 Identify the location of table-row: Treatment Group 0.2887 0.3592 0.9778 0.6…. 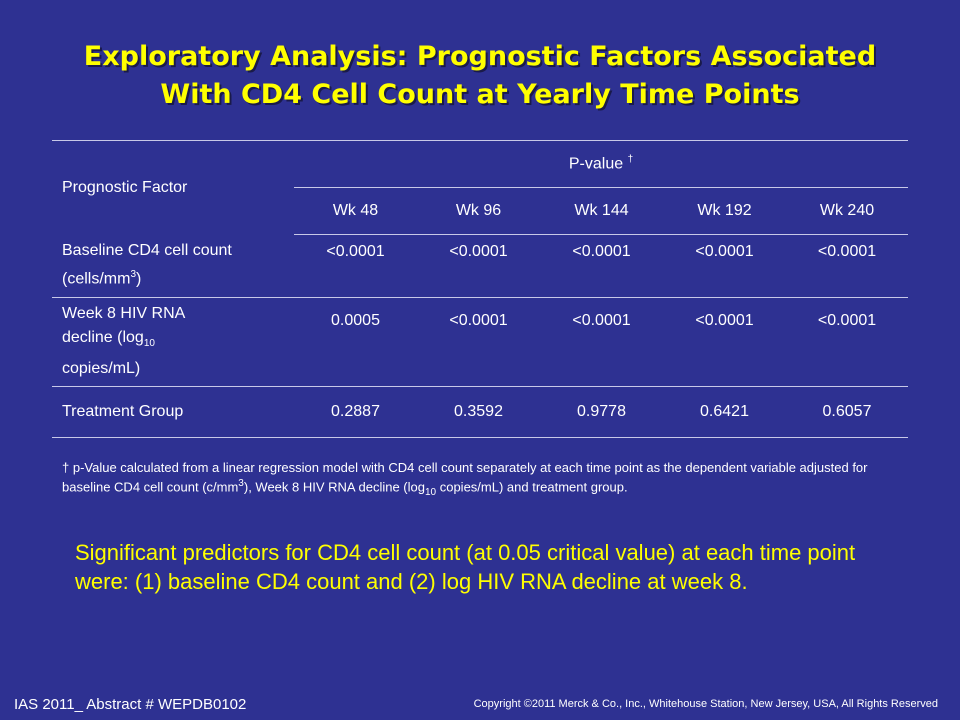
(480, 412).